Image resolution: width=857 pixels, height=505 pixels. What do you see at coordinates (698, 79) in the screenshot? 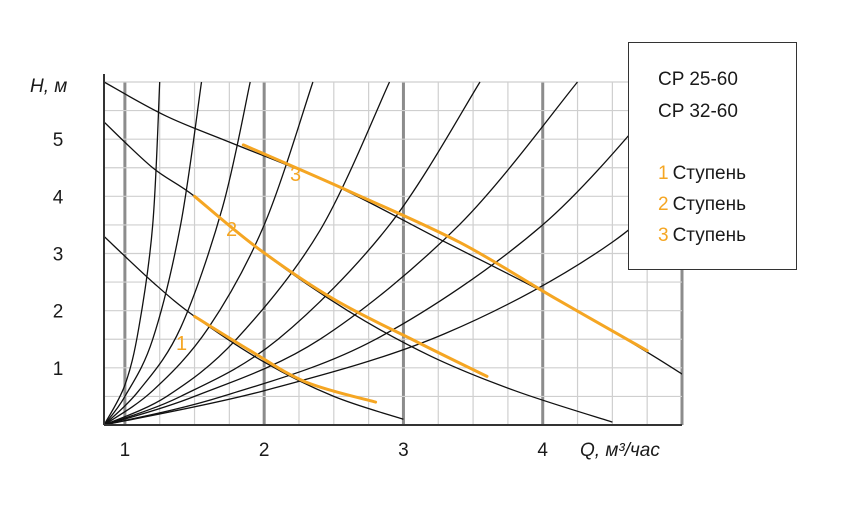
I see `legend-model-1: CP 25-60` at bounding box center [698, 79].